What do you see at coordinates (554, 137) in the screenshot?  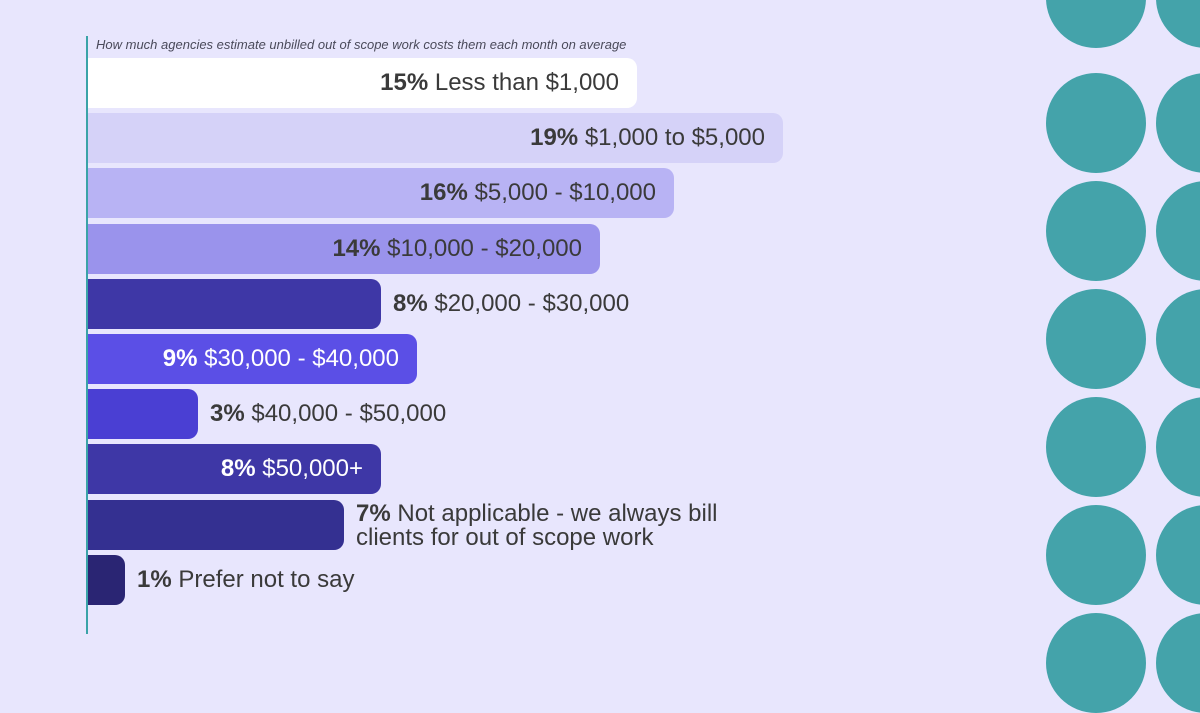 I see `bar-value-label: 19%` at bounding box center [554, 137].